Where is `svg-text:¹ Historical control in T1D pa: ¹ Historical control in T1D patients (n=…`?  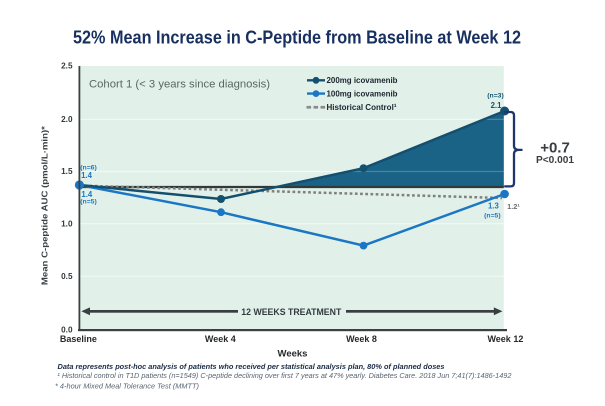
svg-text:¹ Historical control in T1D pa: ¹ Historical control in T1D patients (n=… is located at coordinates (284, 375).